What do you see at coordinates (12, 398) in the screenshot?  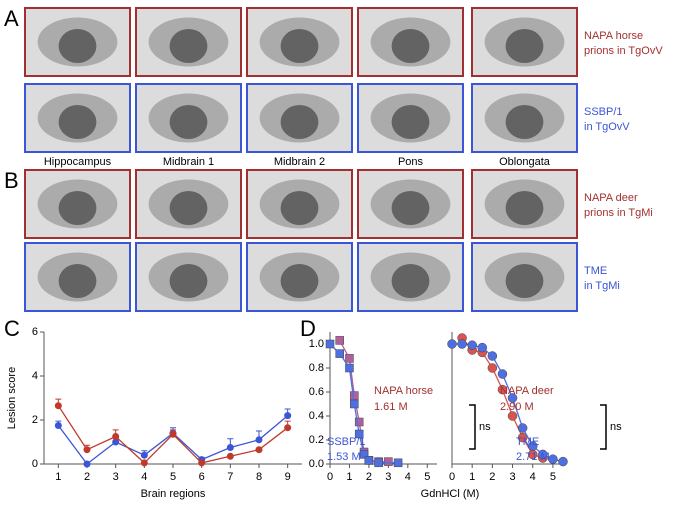 I see `y-axis-label: Lesion score` at bounding box center [12, 398].